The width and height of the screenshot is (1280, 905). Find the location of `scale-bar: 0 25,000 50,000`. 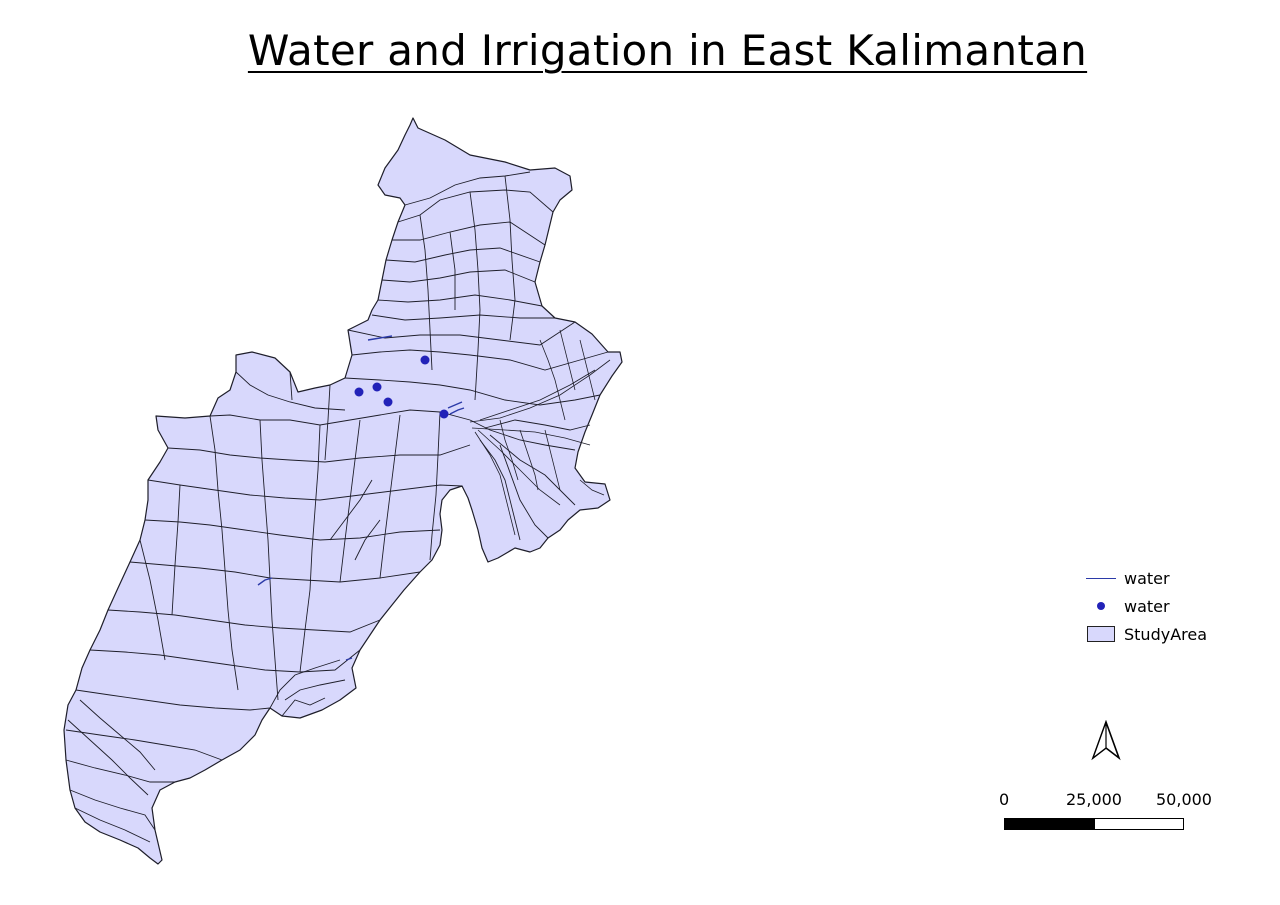

scale-bar: 0 25,000 50,000 is located at coordinates (1110, 813).